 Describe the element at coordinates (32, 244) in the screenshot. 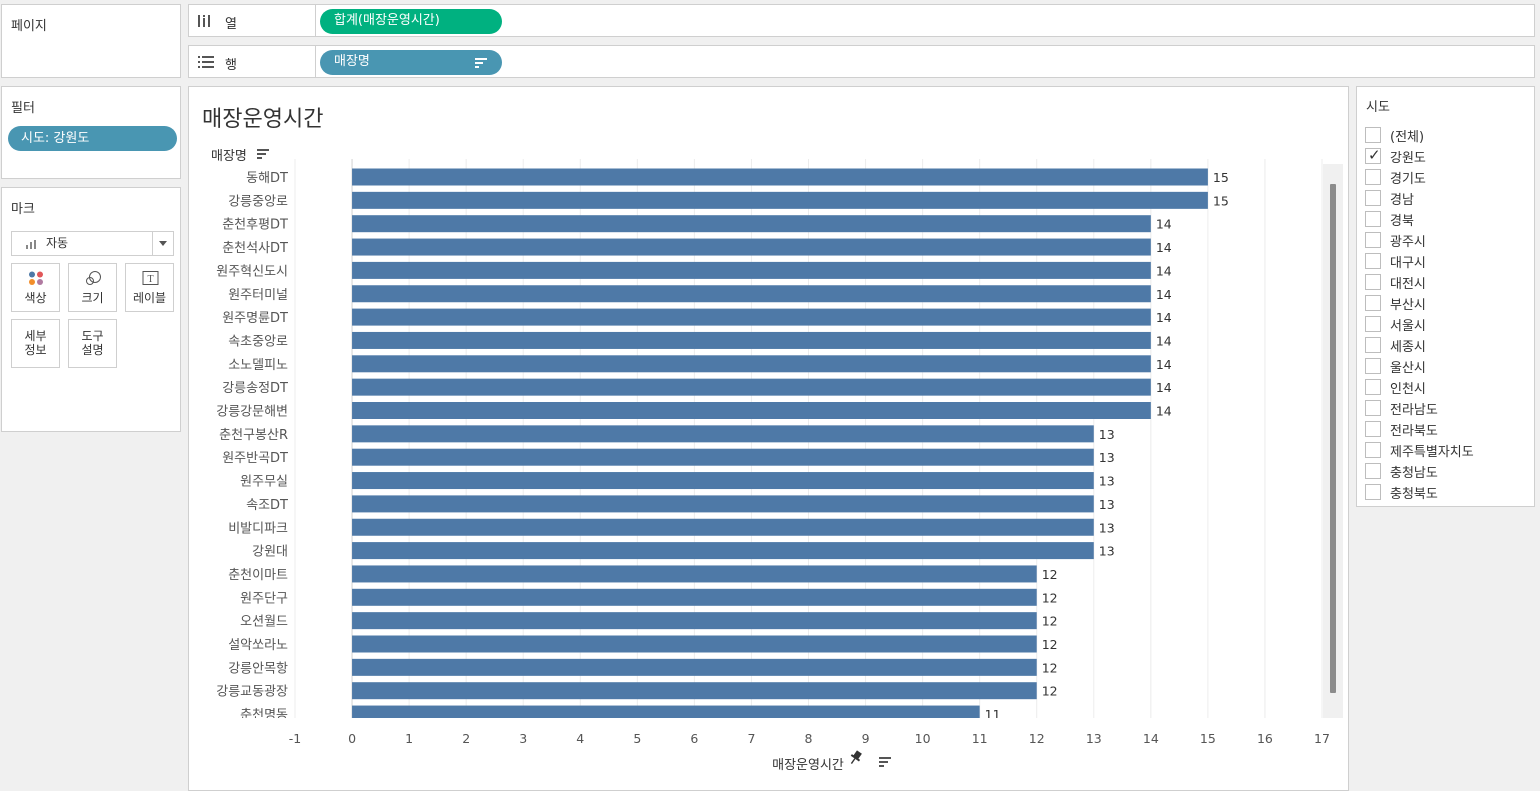

I see `bar-chart-icon` at that location.